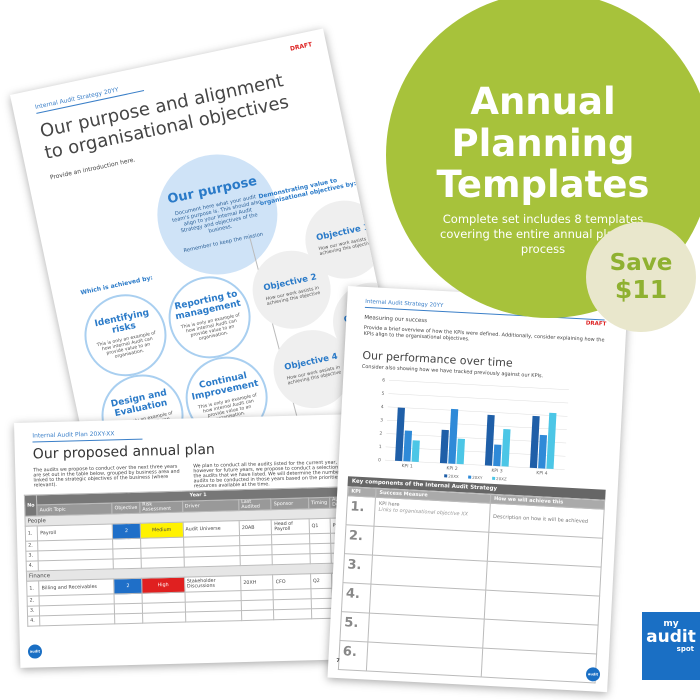 Image resolution: width=700 pixels, height=700 pixels. What do you see at coordinates (213, 584) in the screenshot?
I see `table-cell: Stakeholder Discussions` at bounding box center [213, 584].